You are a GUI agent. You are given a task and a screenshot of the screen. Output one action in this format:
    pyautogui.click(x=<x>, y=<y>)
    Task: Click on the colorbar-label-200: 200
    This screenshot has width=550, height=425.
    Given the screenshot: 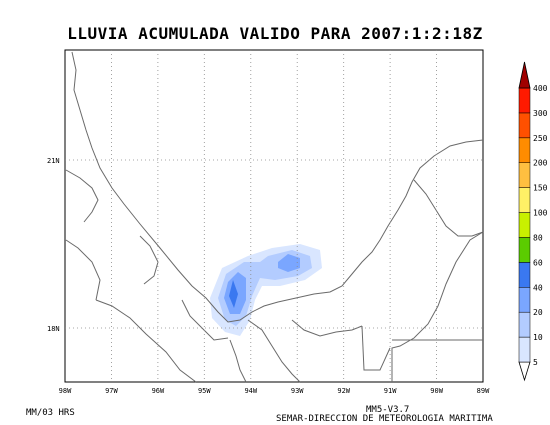 What is the action you would take?
    pyautogui.click(x=540, y=163)
    